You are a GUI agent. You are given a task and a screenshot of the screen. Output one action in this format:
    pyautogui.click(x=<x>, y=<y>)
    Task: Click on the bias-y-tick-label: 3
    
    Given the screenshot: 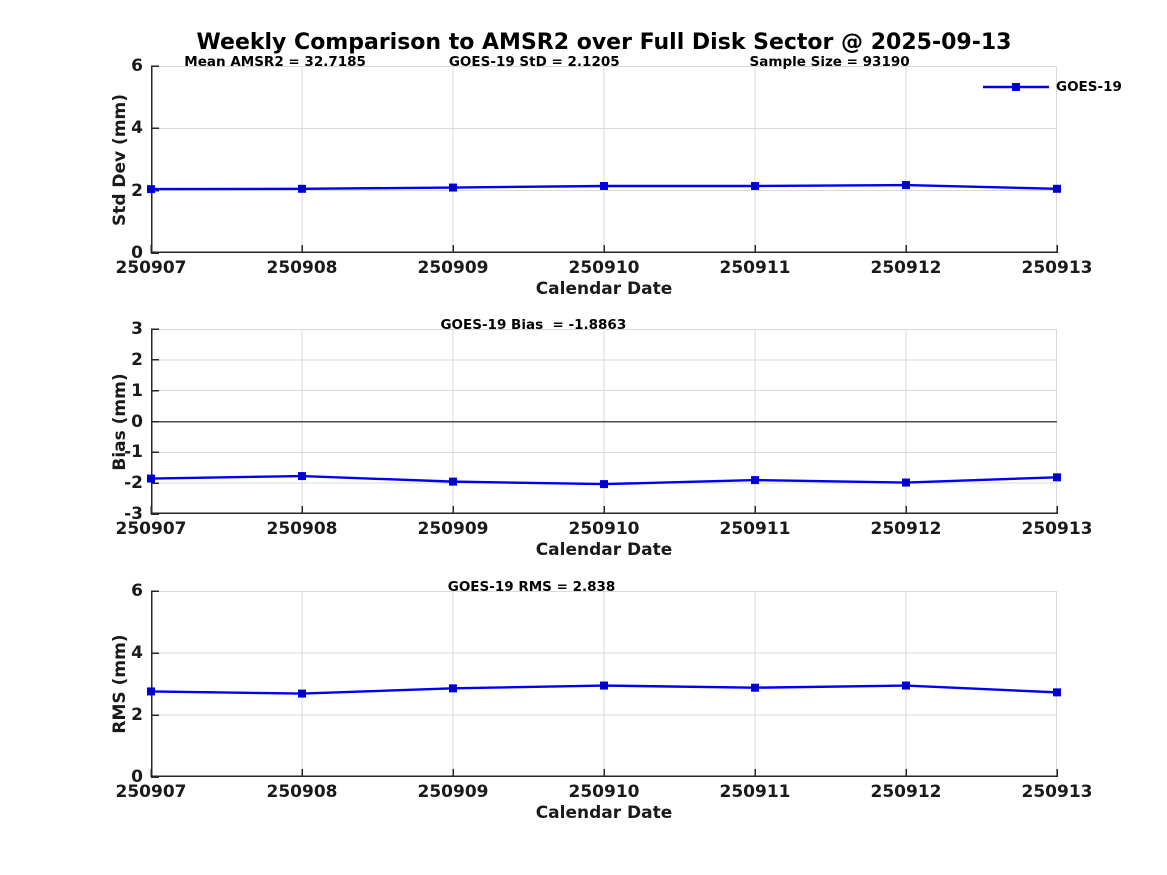 What is the action you would take?
    pyautogui.click(x=137, y=329)
    